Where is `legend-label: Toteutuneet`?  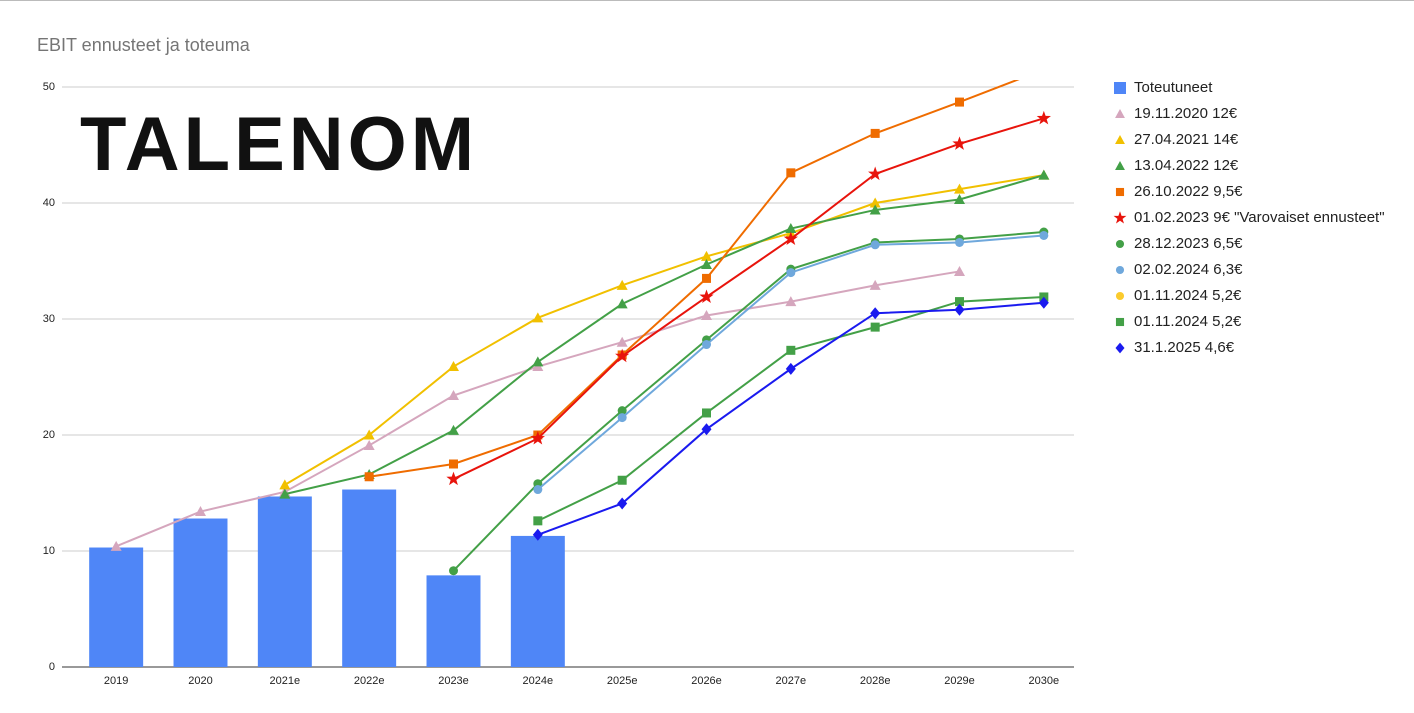 legend-label: Toteutuneet is located at coordinates (1173, 87).